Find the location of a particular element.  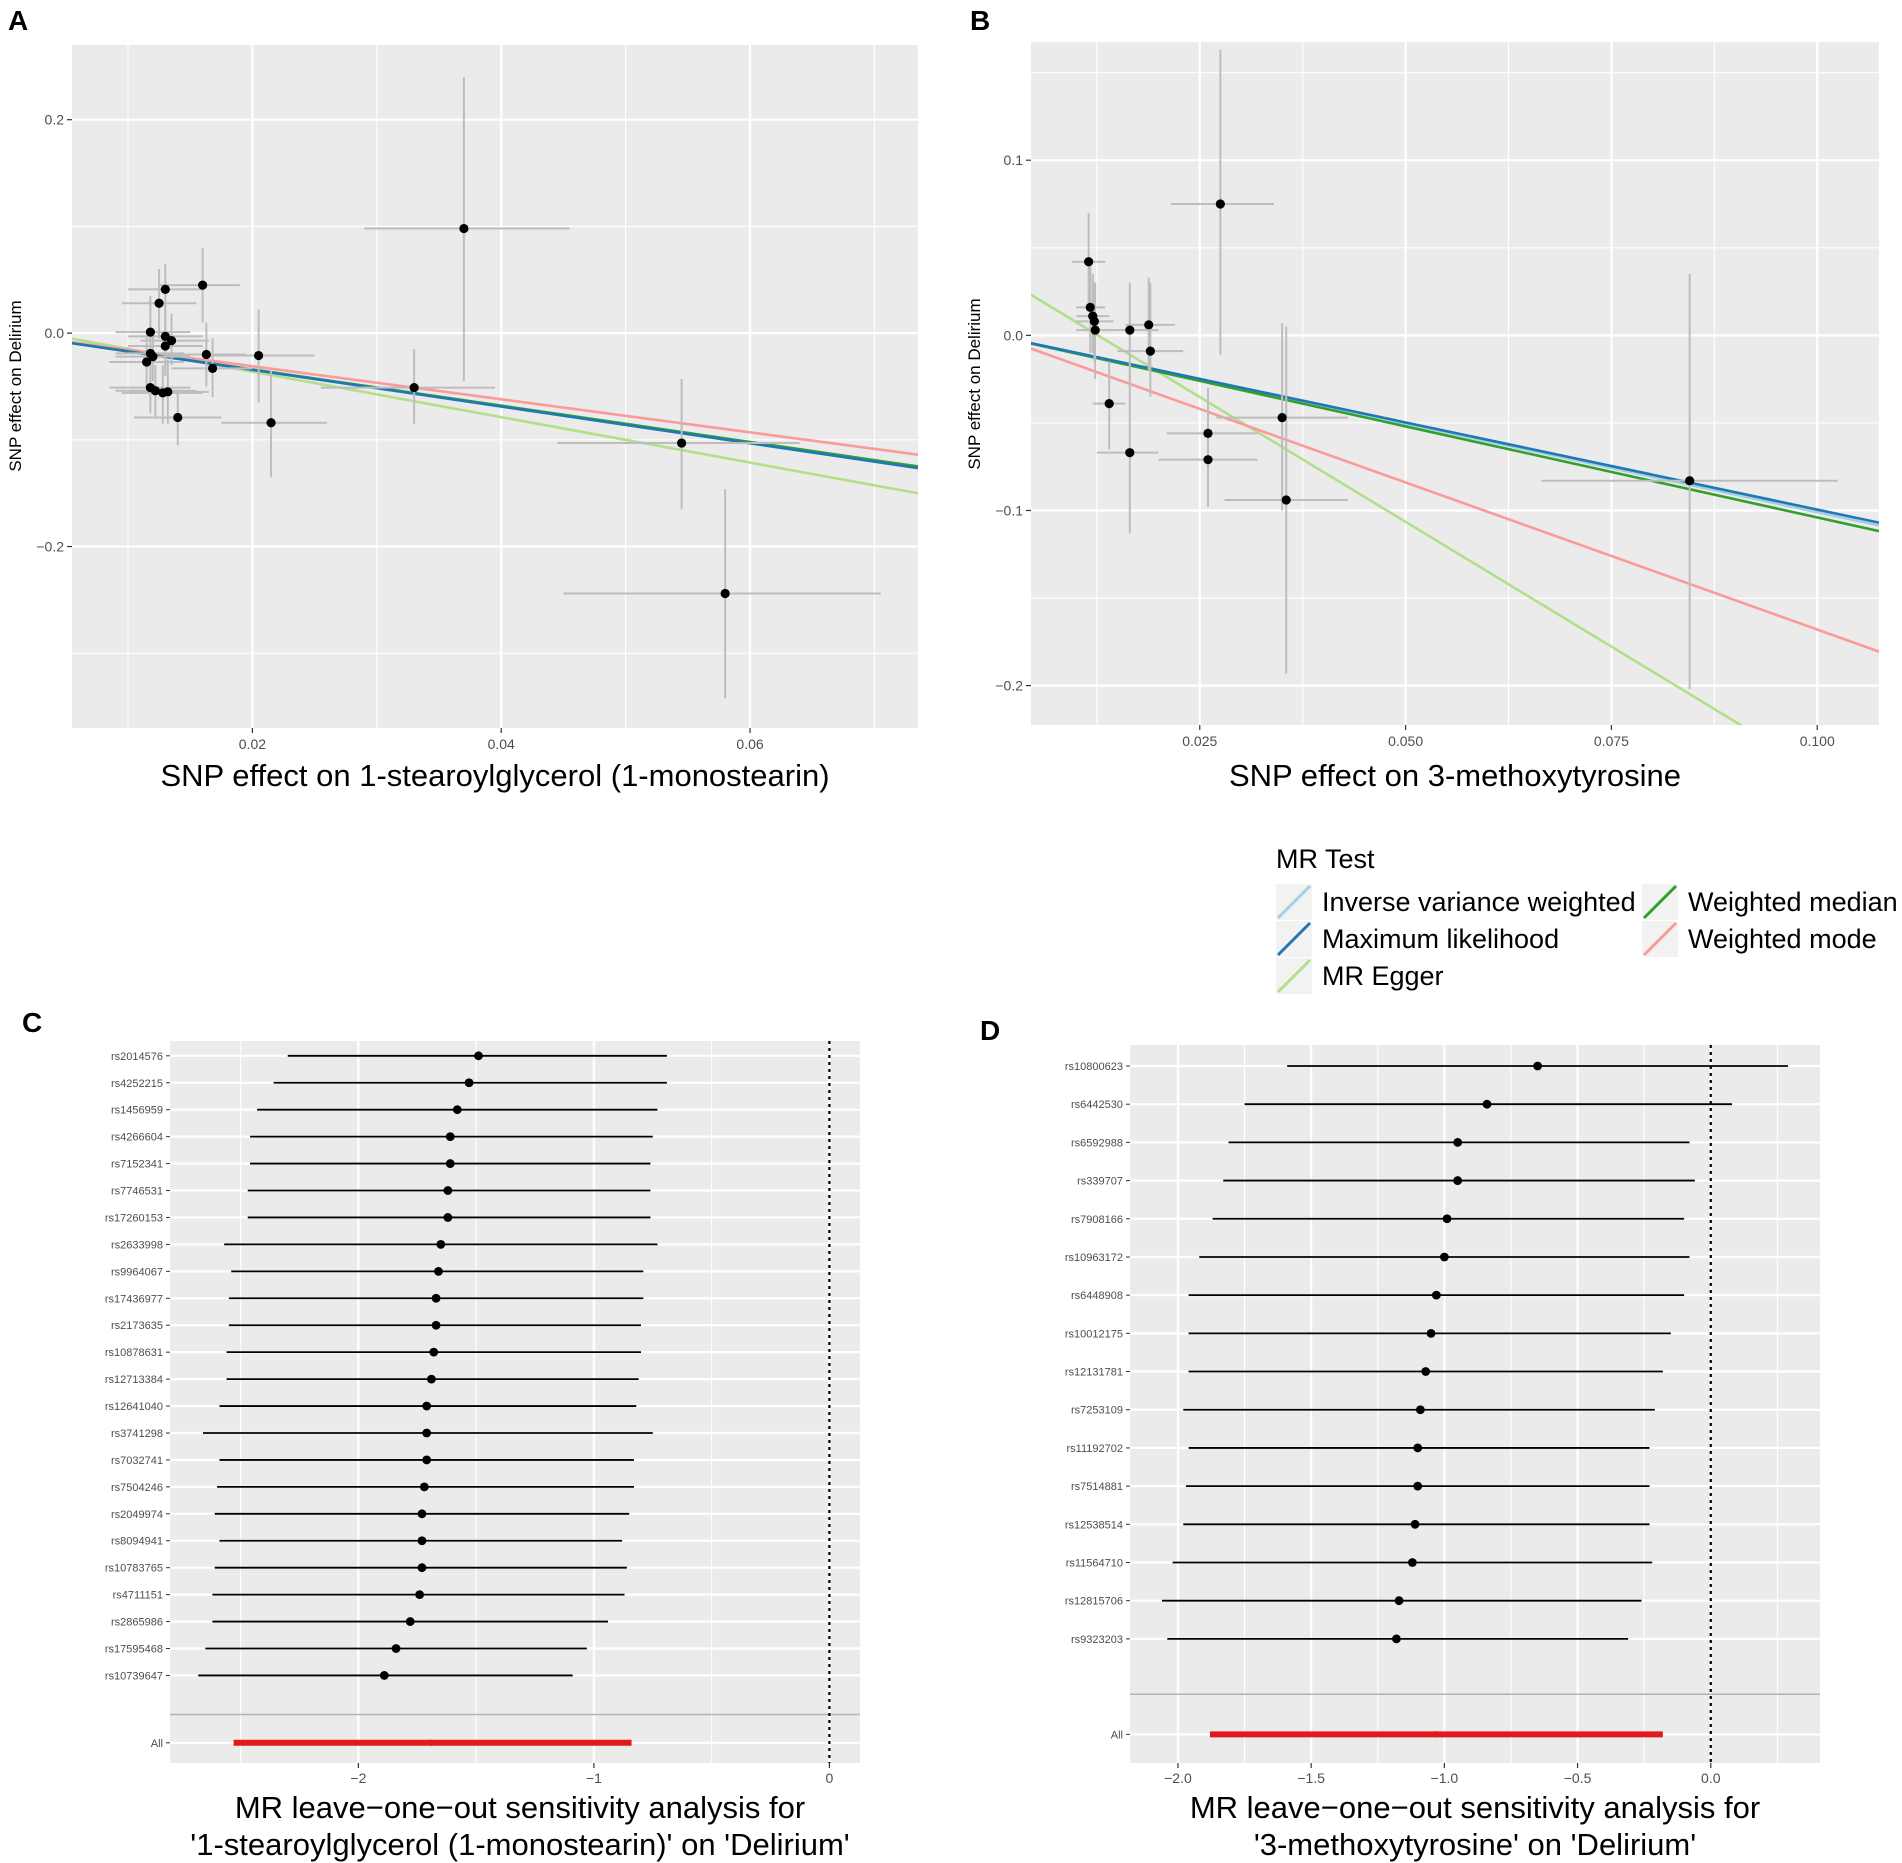

x-tick-label: −1 is located at coordinates (594, 1778).